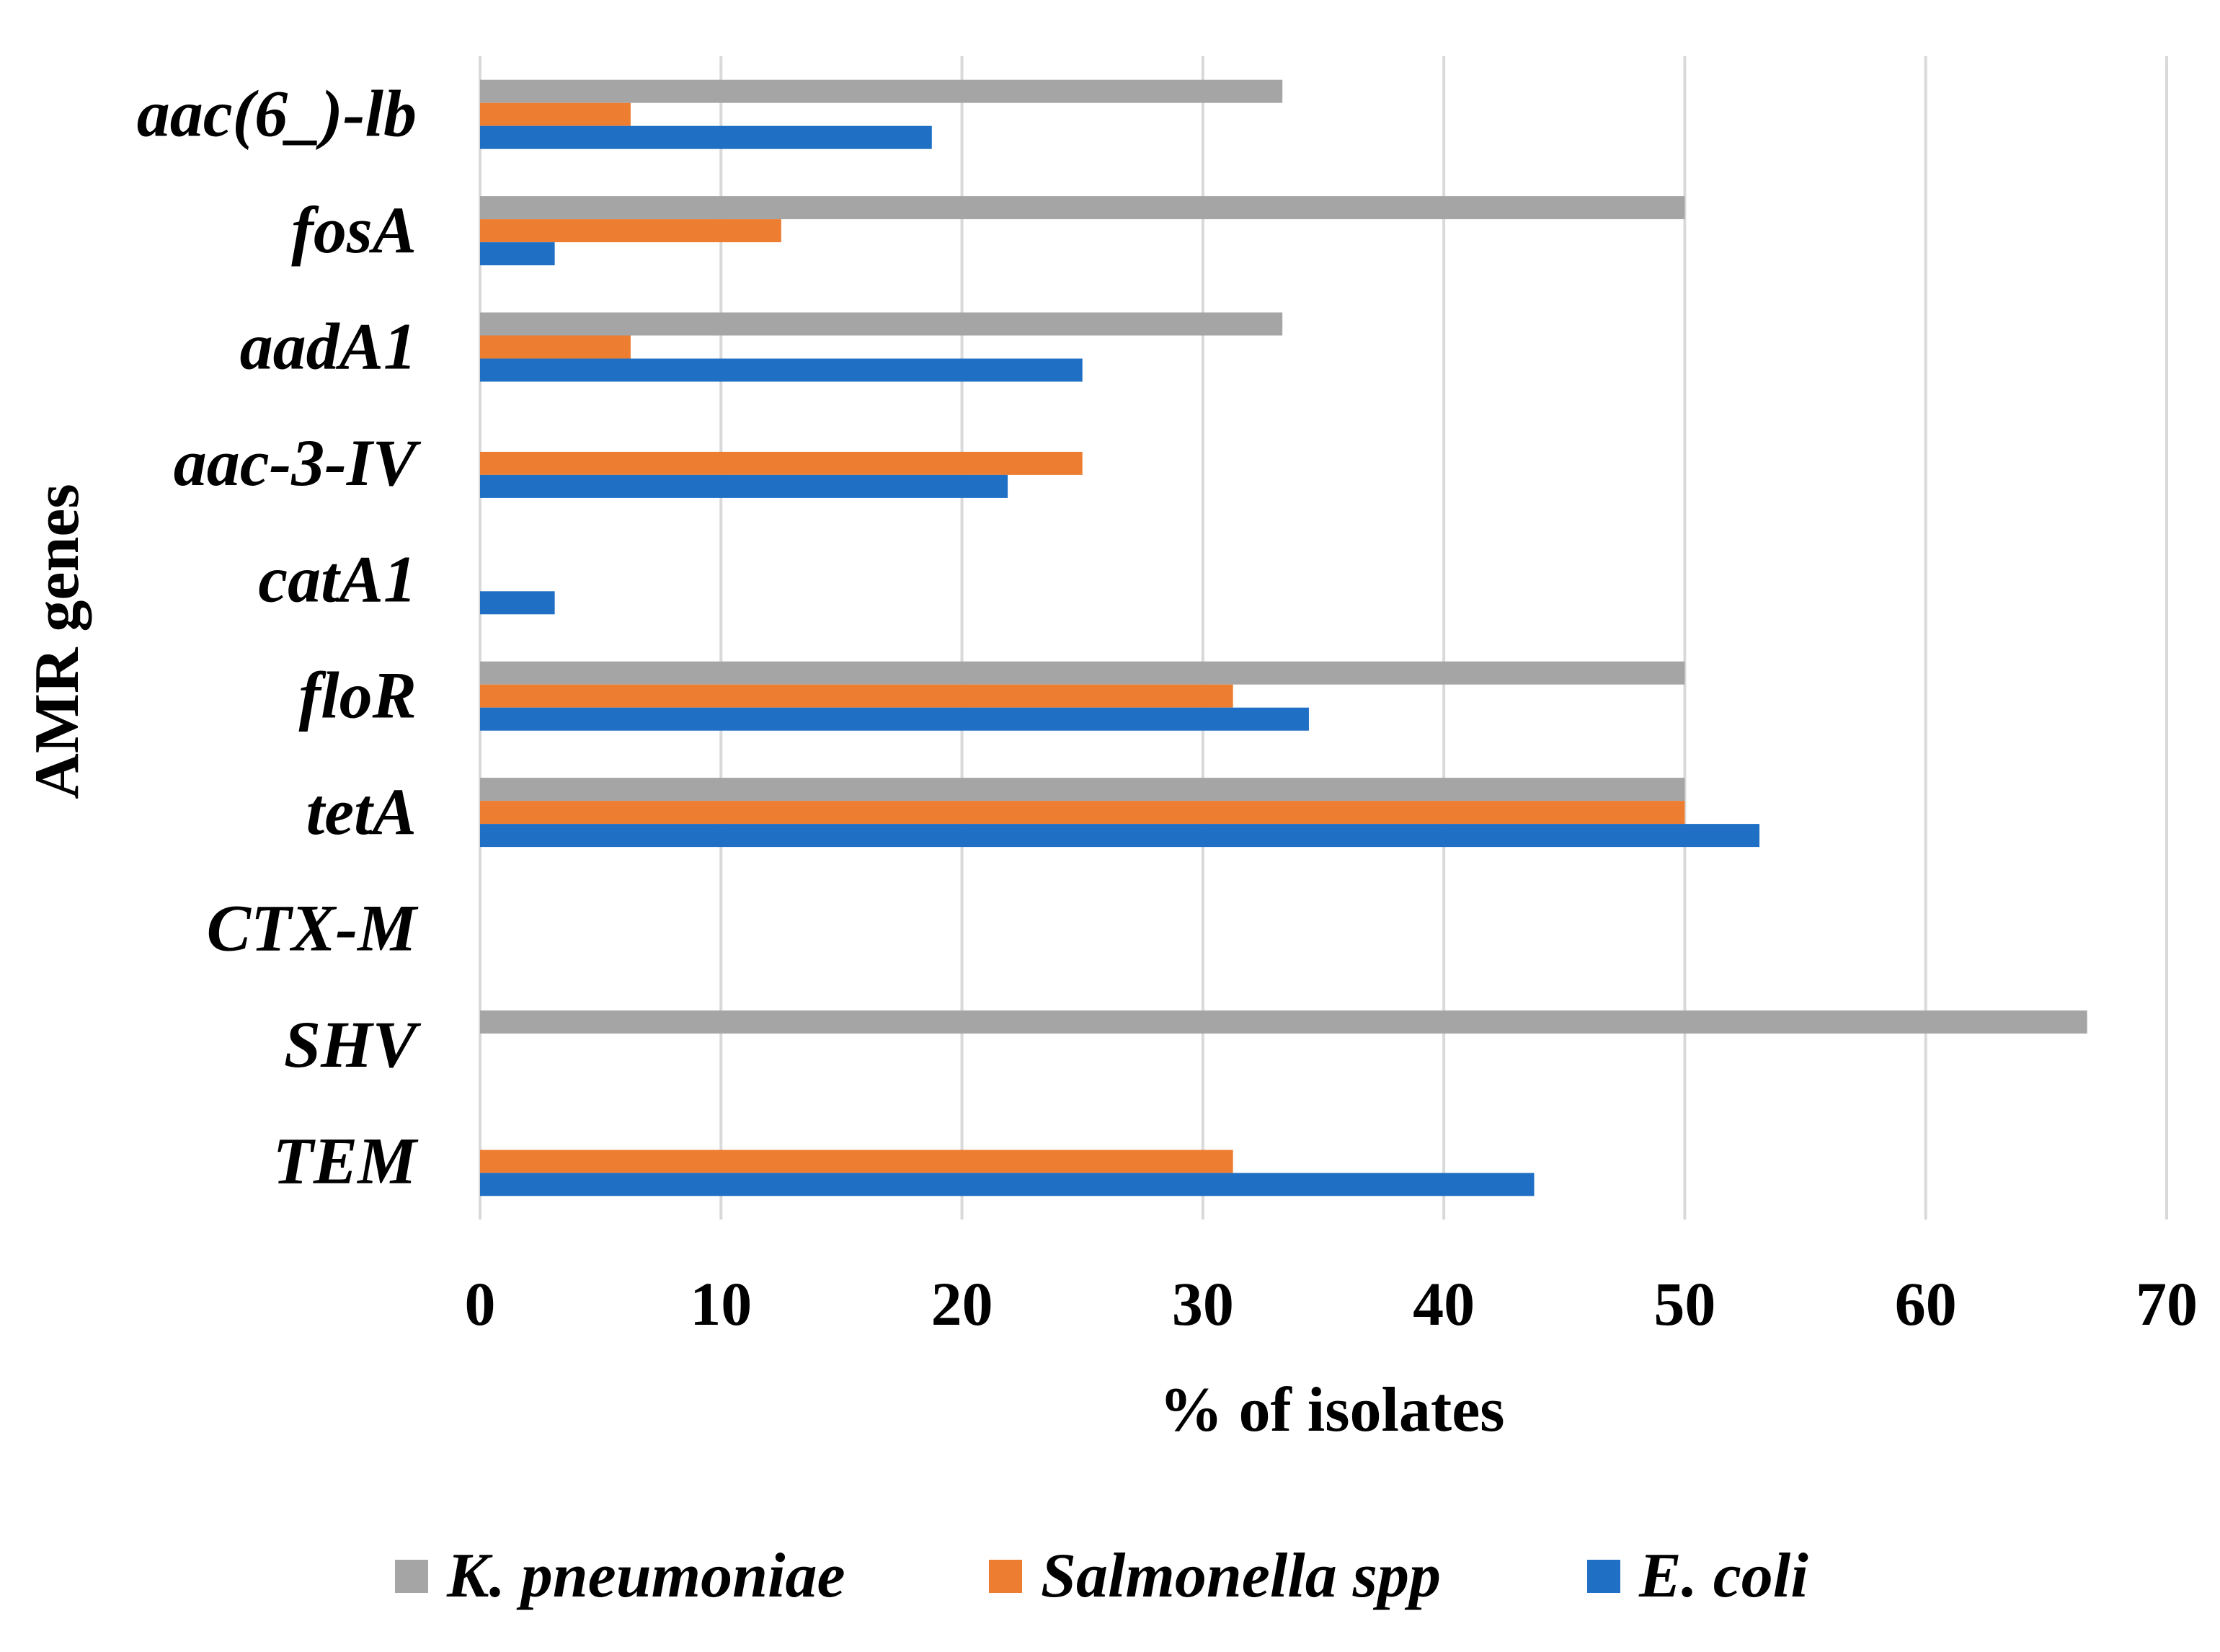 The height and width of the screenshot is (1652, 2220). What do you see at coordinates (298, 462) in the screenshot?
I see `category-label-aac-3-iv: aac-3-IV` at bounding box center [298, 462].